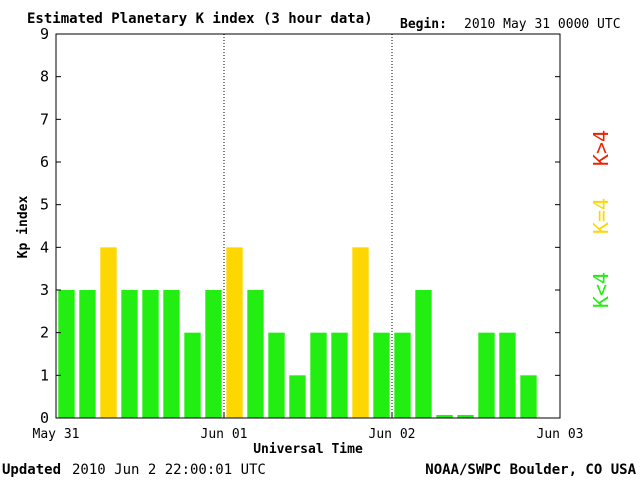  Describe the element at coordinates (44, 375) in the screenshot. I see `y-tick-label: 1` at that location.